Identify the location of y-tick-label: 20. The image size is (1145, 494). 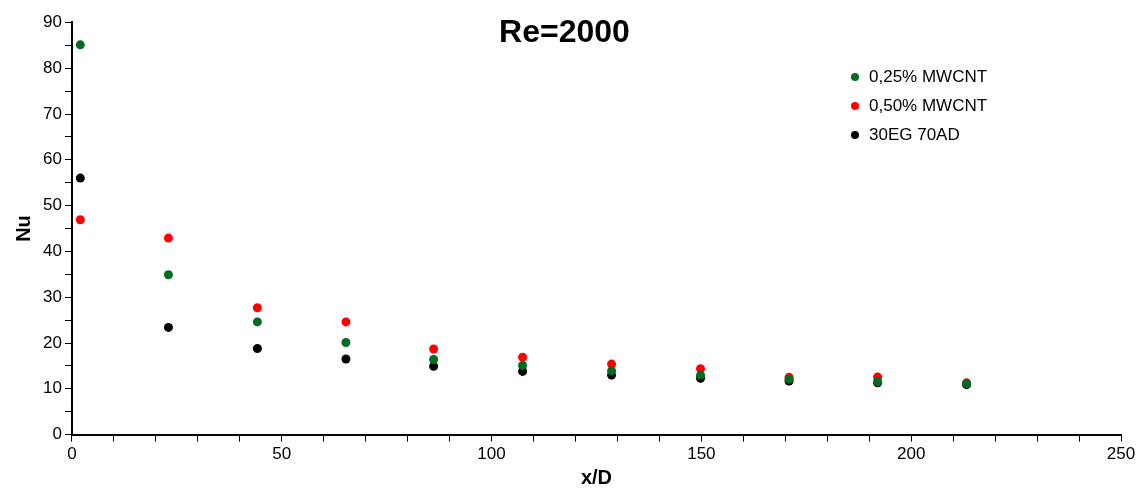
(52, 342).